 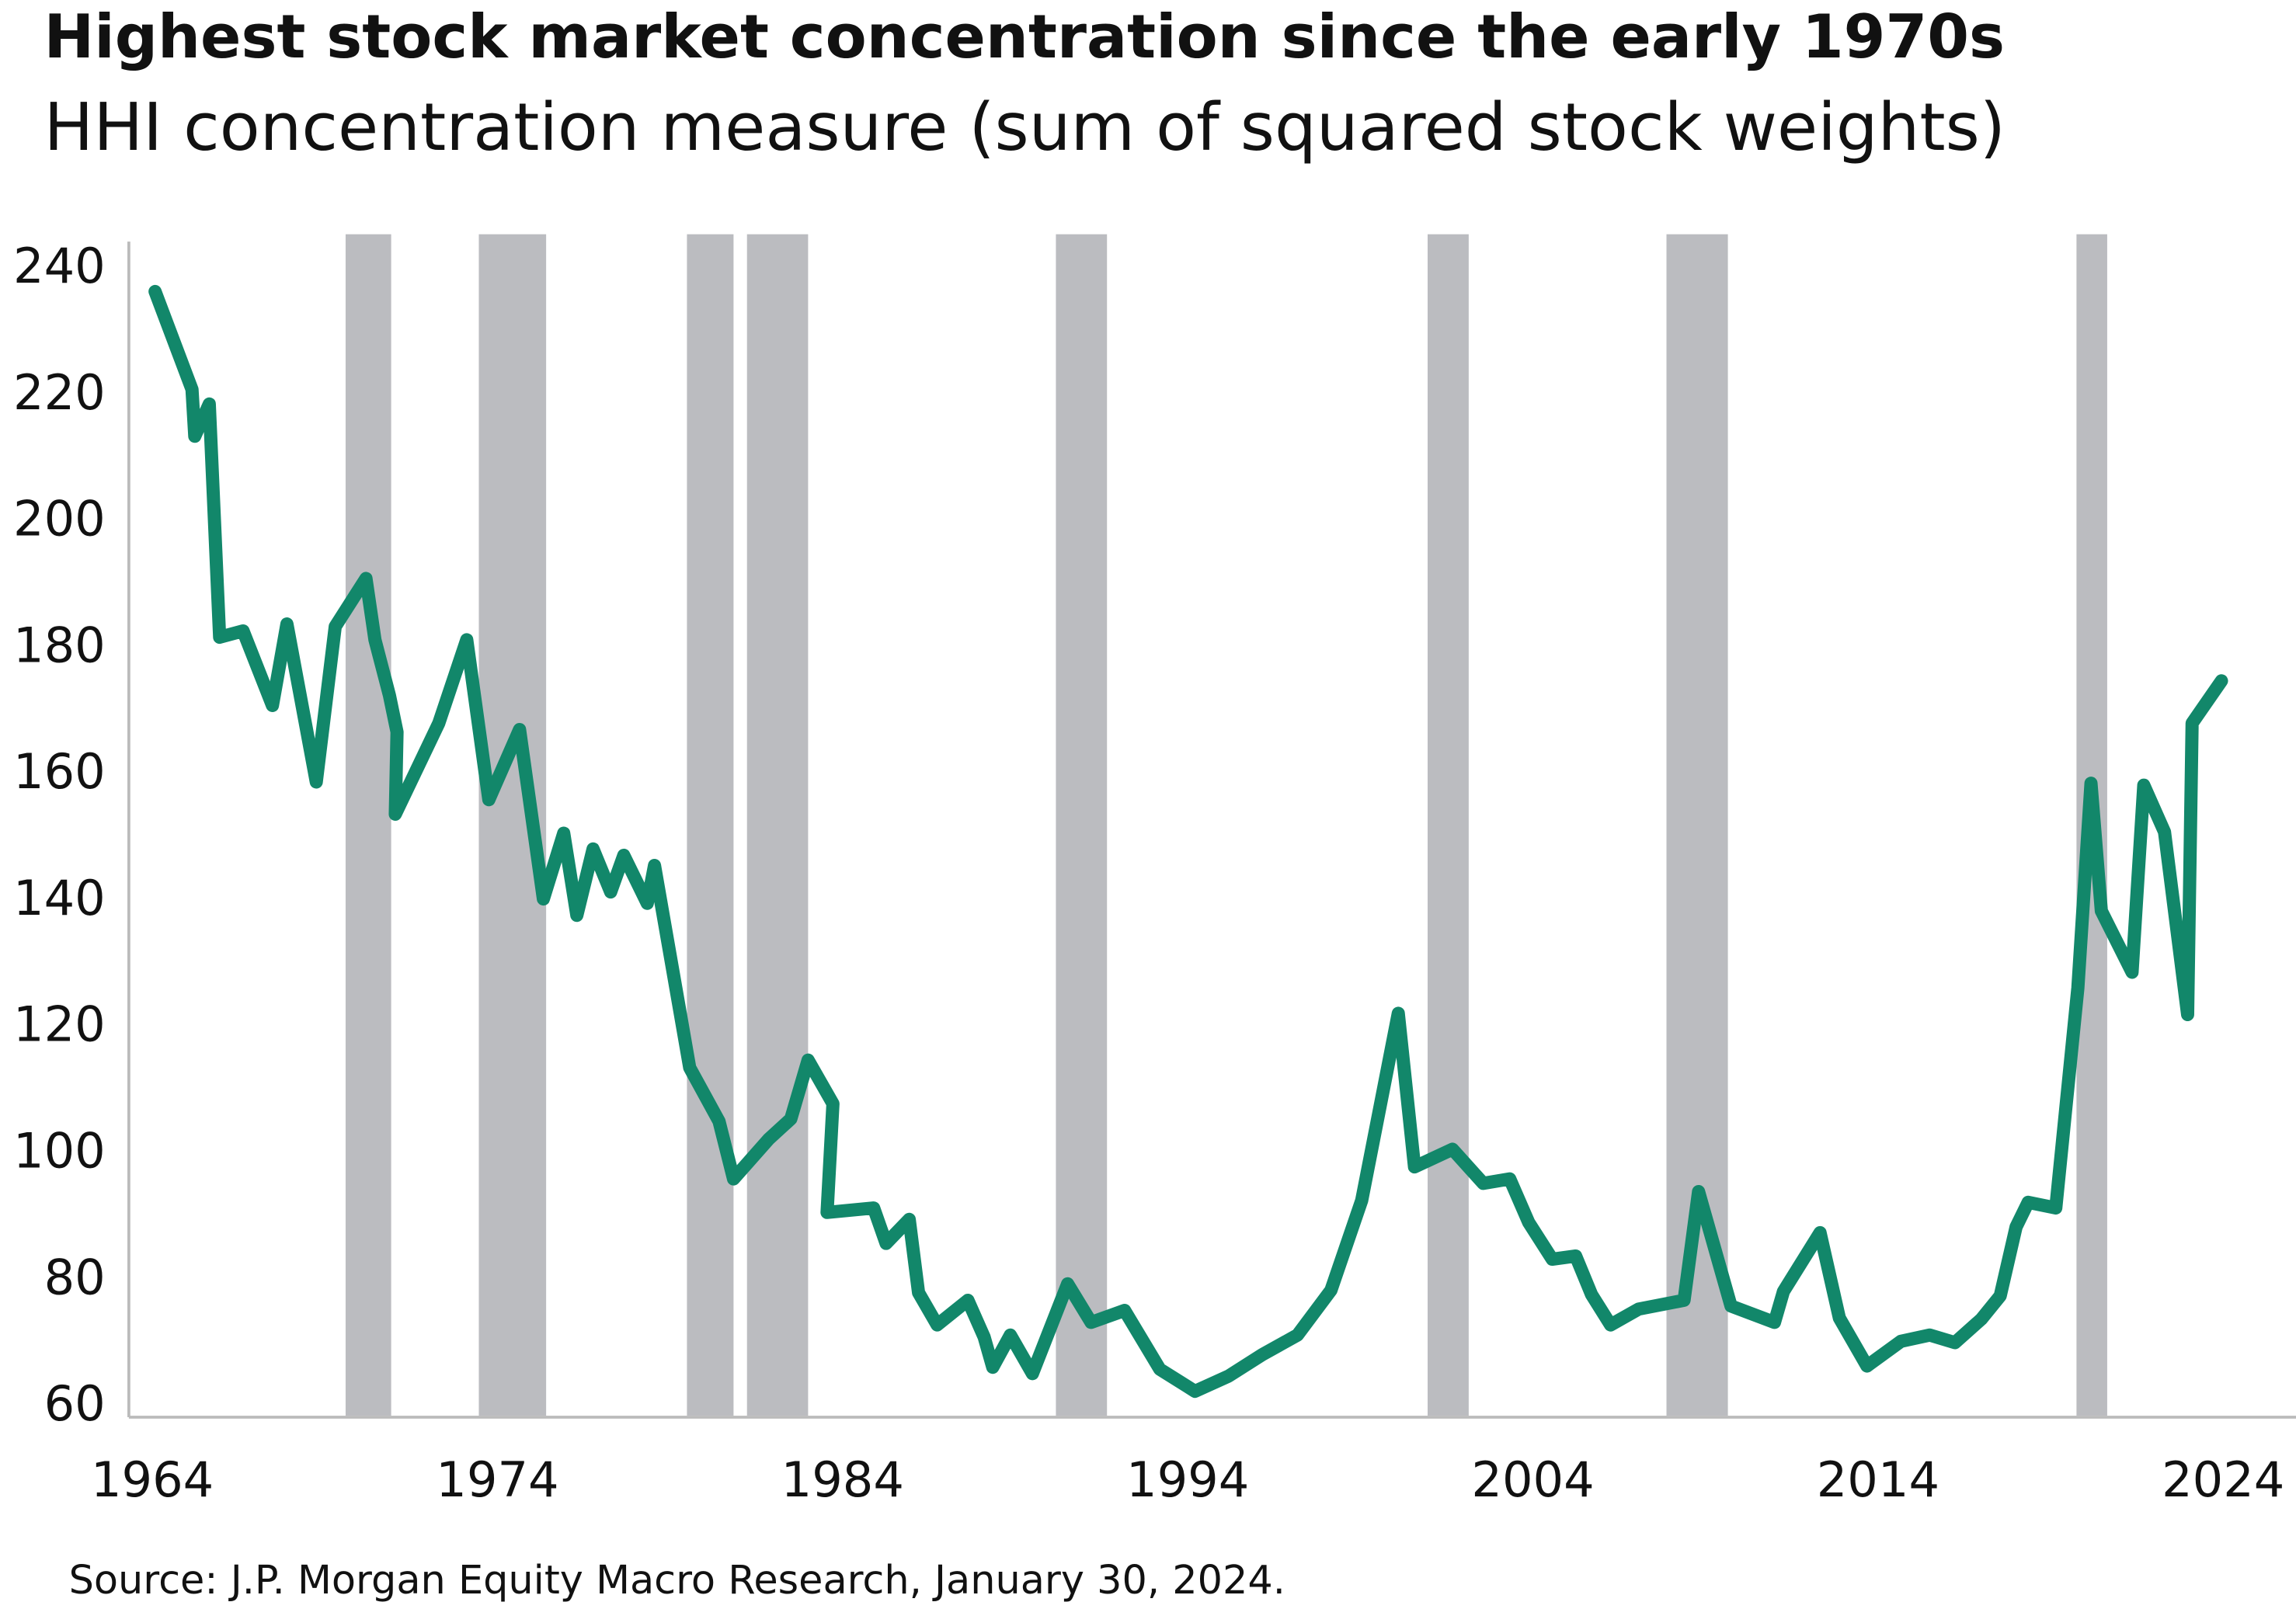 What do you see at coordinates (497, 1479) in the screenshot?
I see `x-tick-label: 1974` at bounding box center [497, 1479].